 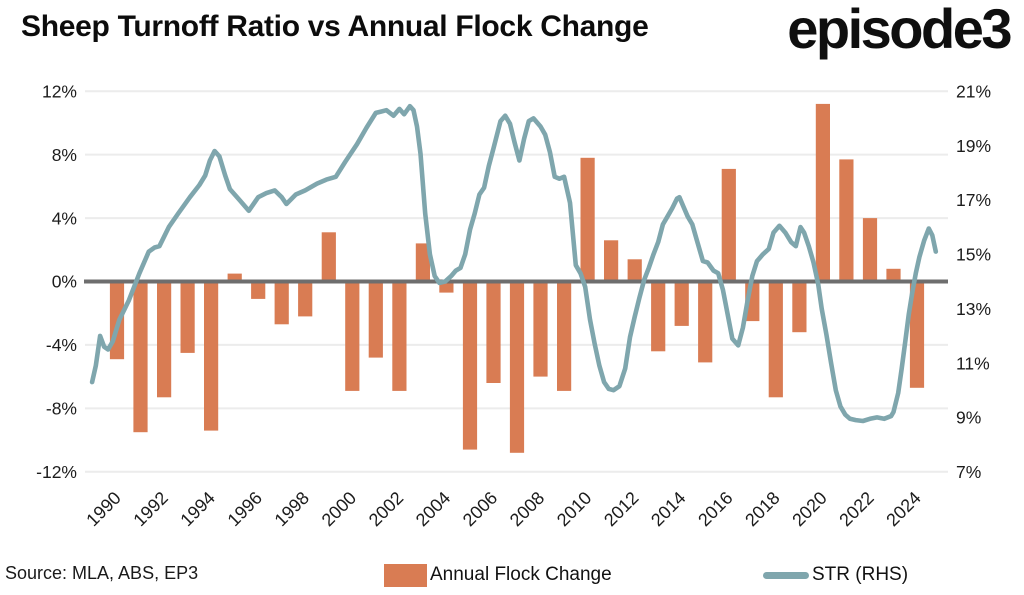 I want to click on x-axis-tick-2016: 2016, so click(x=715, y=509).